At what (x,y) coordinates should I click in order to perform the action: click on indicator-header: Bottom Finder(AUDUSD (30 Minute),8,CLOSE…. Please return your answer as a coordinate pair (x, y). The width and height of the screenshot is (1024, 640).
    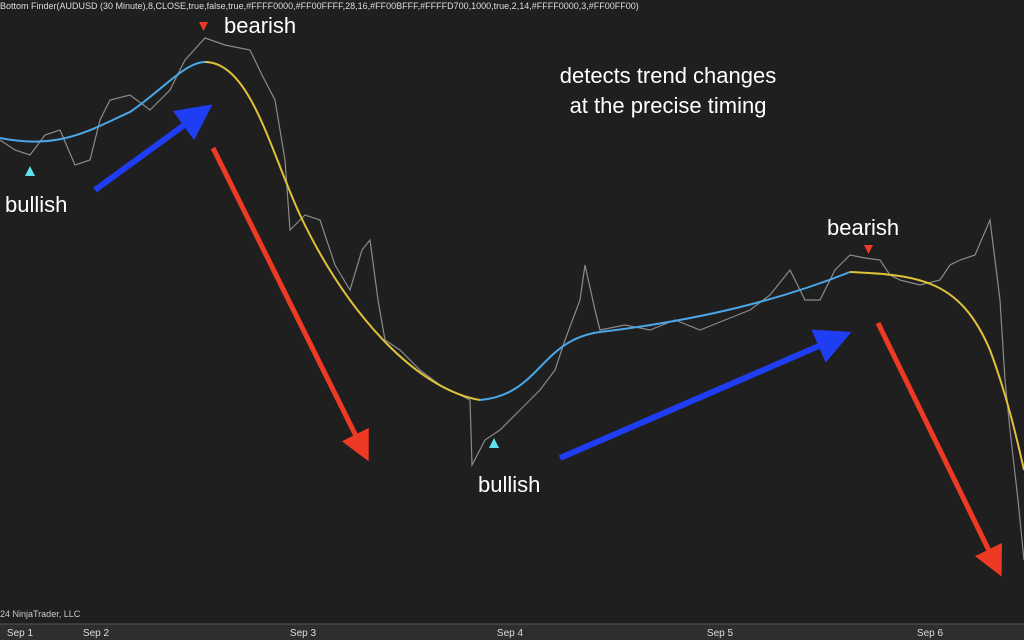
    Looking at the image, I should click on (319, 6).